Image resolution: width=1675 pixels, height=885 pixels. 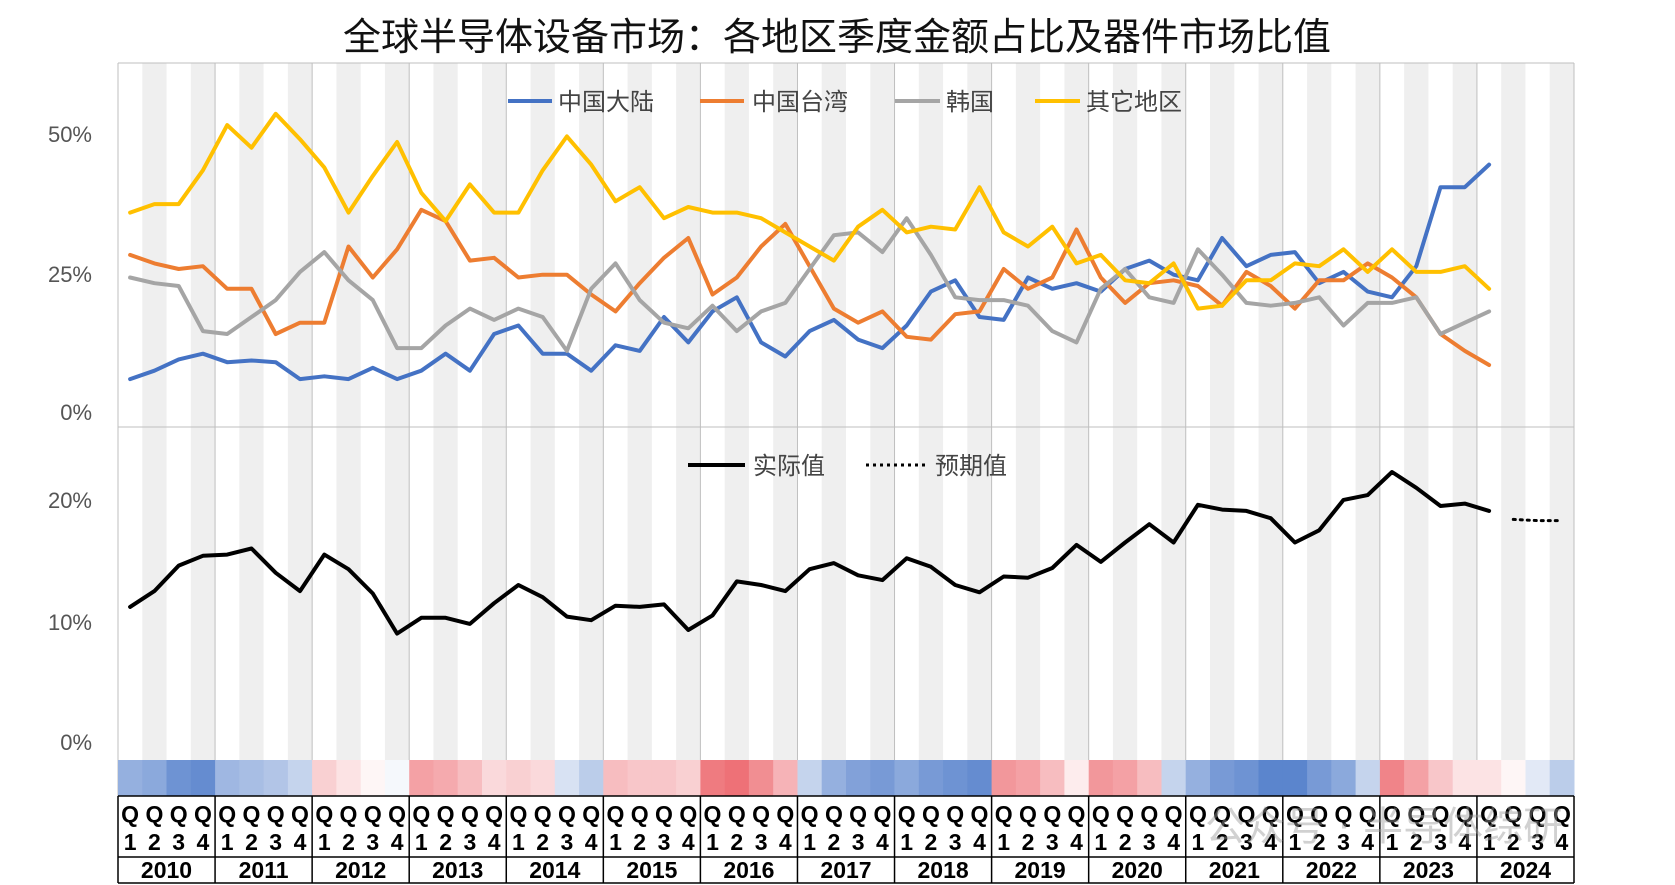 I want to click on year-label: 2010, so click(x=166, y=870).